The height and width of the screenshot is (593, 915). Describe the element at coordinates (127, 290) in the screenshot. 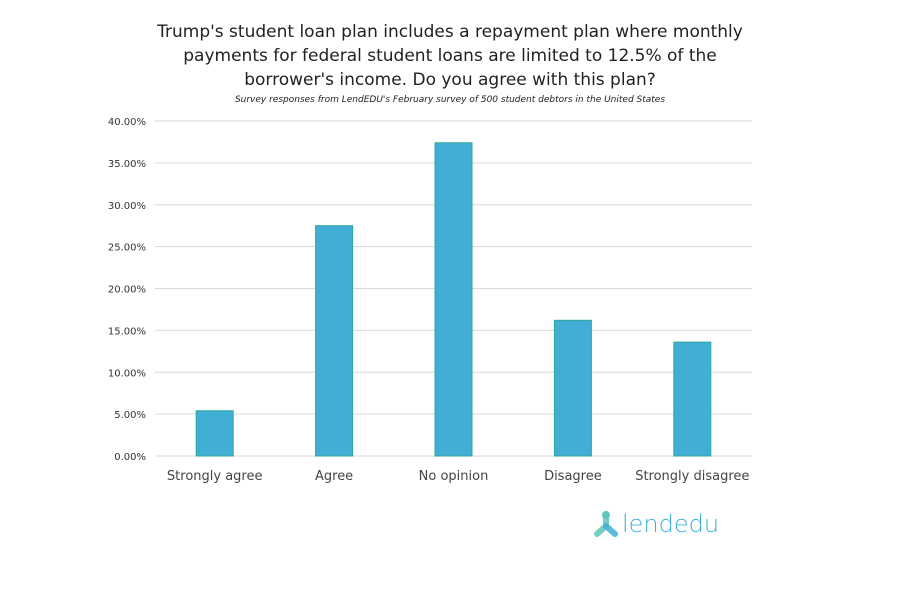

I see `y-tick-label: 20.00%` at that location.